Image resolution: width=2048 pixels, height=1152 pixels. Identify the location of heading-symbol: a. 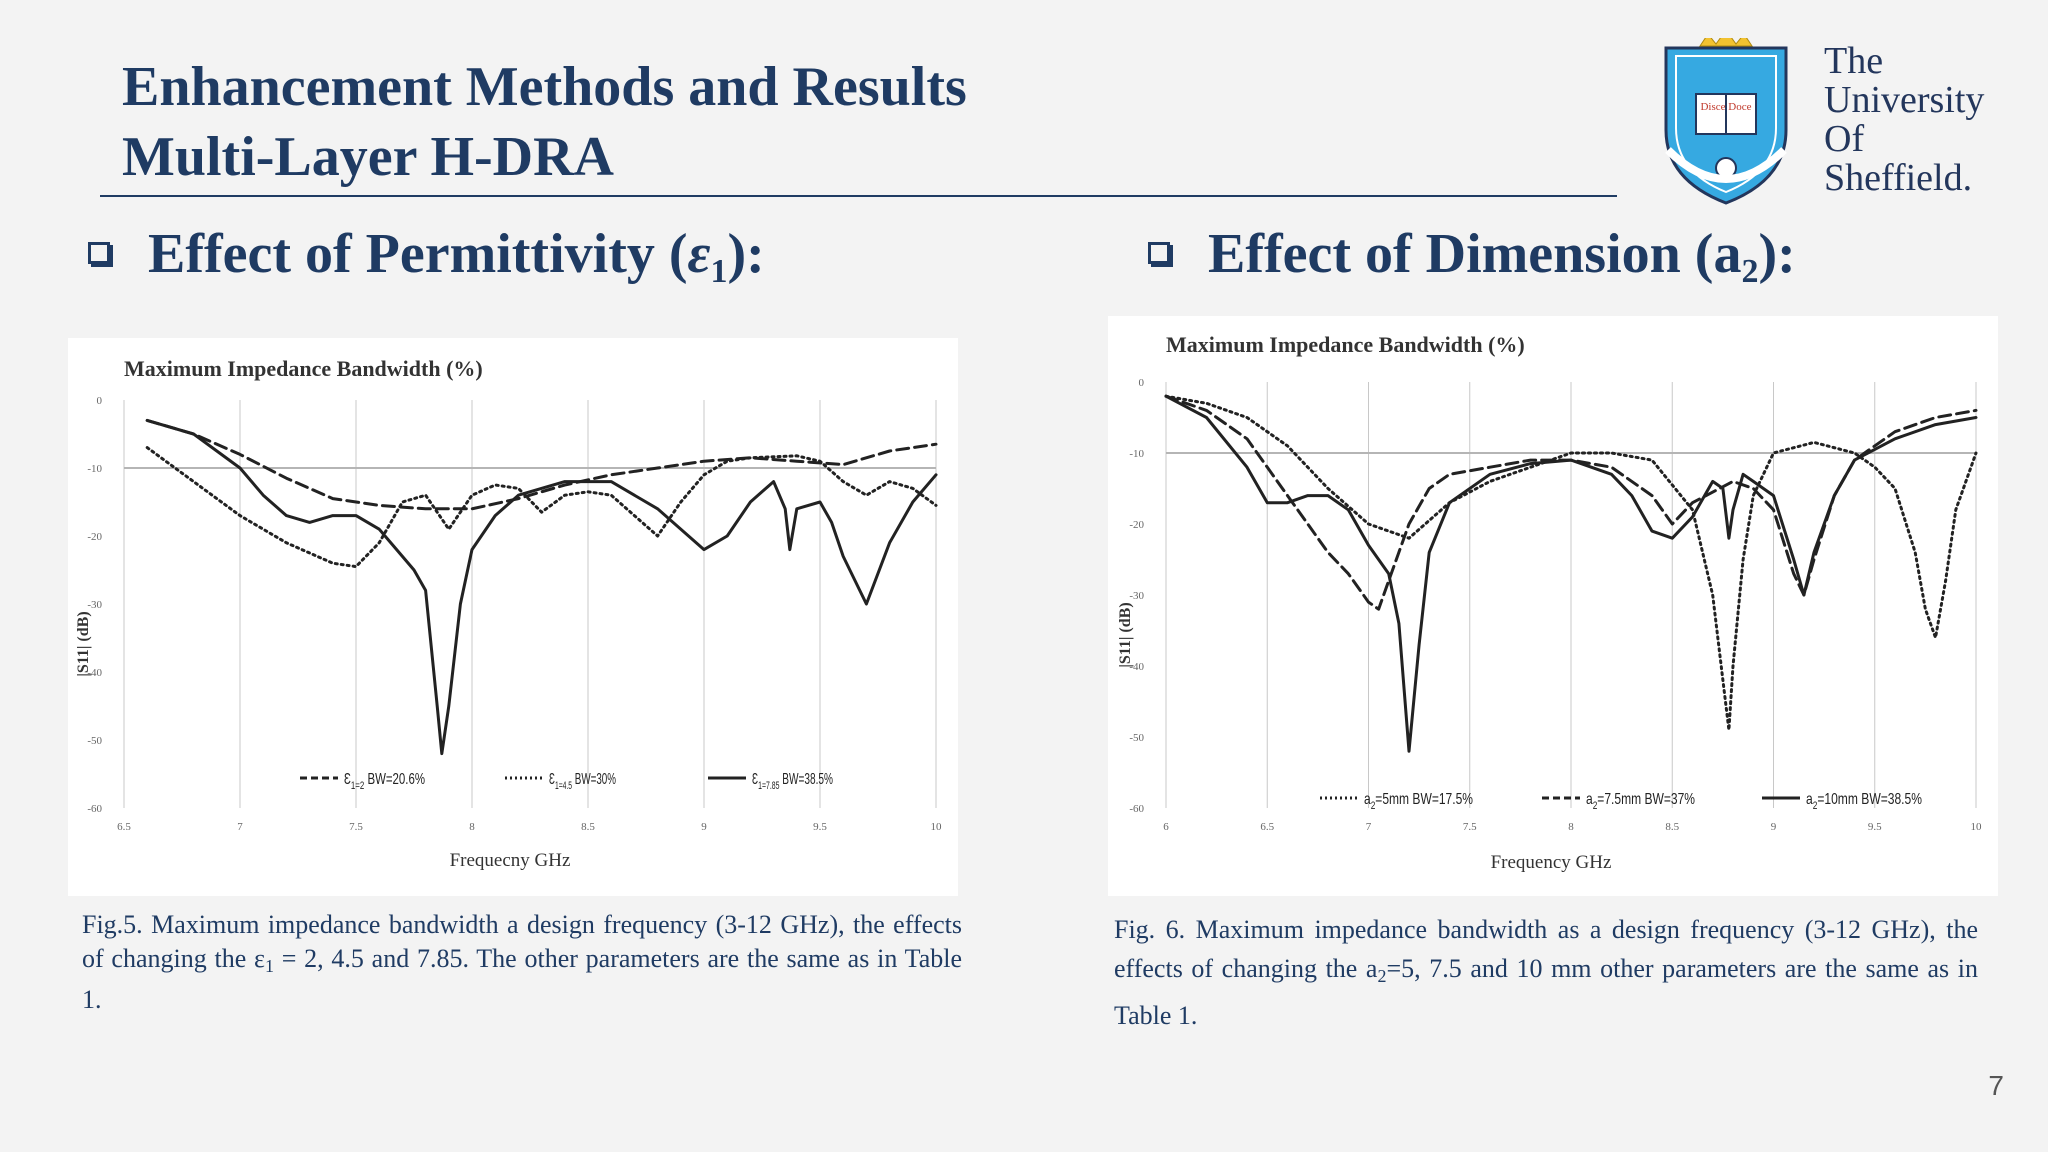
(1727, 254).